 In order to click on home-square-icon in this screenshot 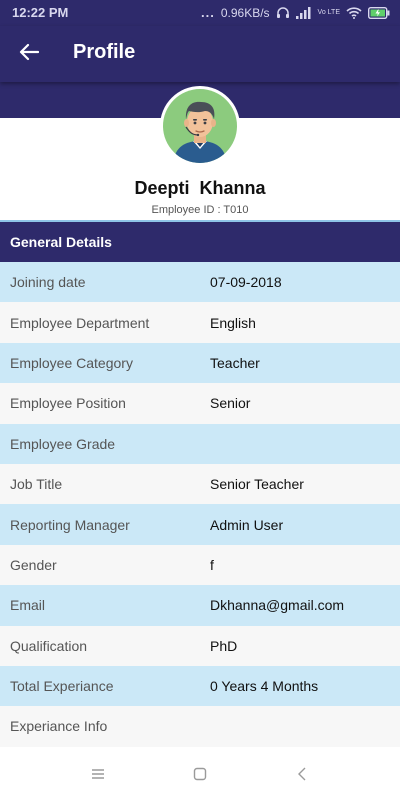, I will do `click(200, 776)`.